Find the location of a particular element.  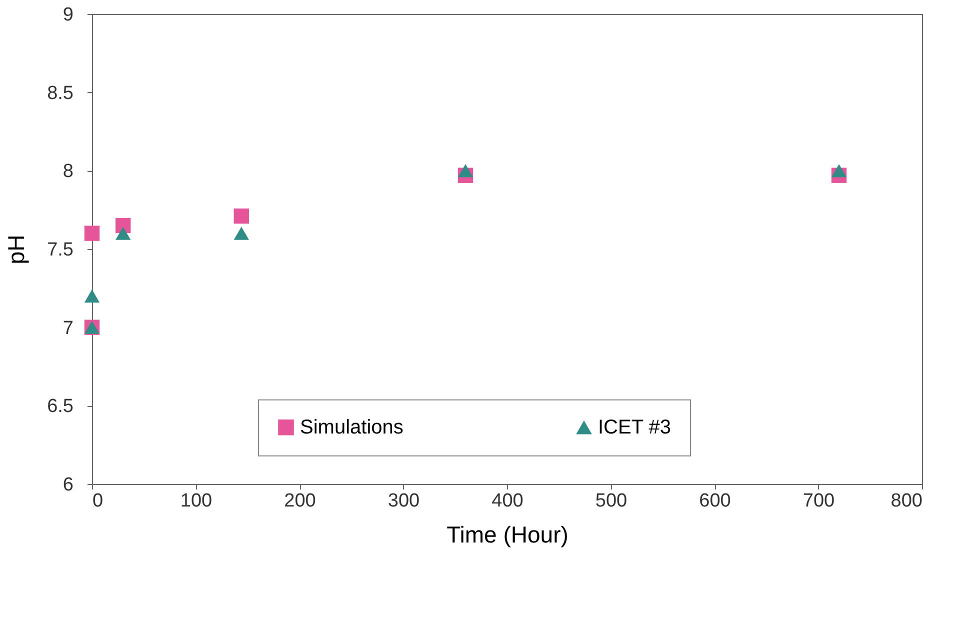

x-tick-label: 100 is located at coordinates (196, 501).